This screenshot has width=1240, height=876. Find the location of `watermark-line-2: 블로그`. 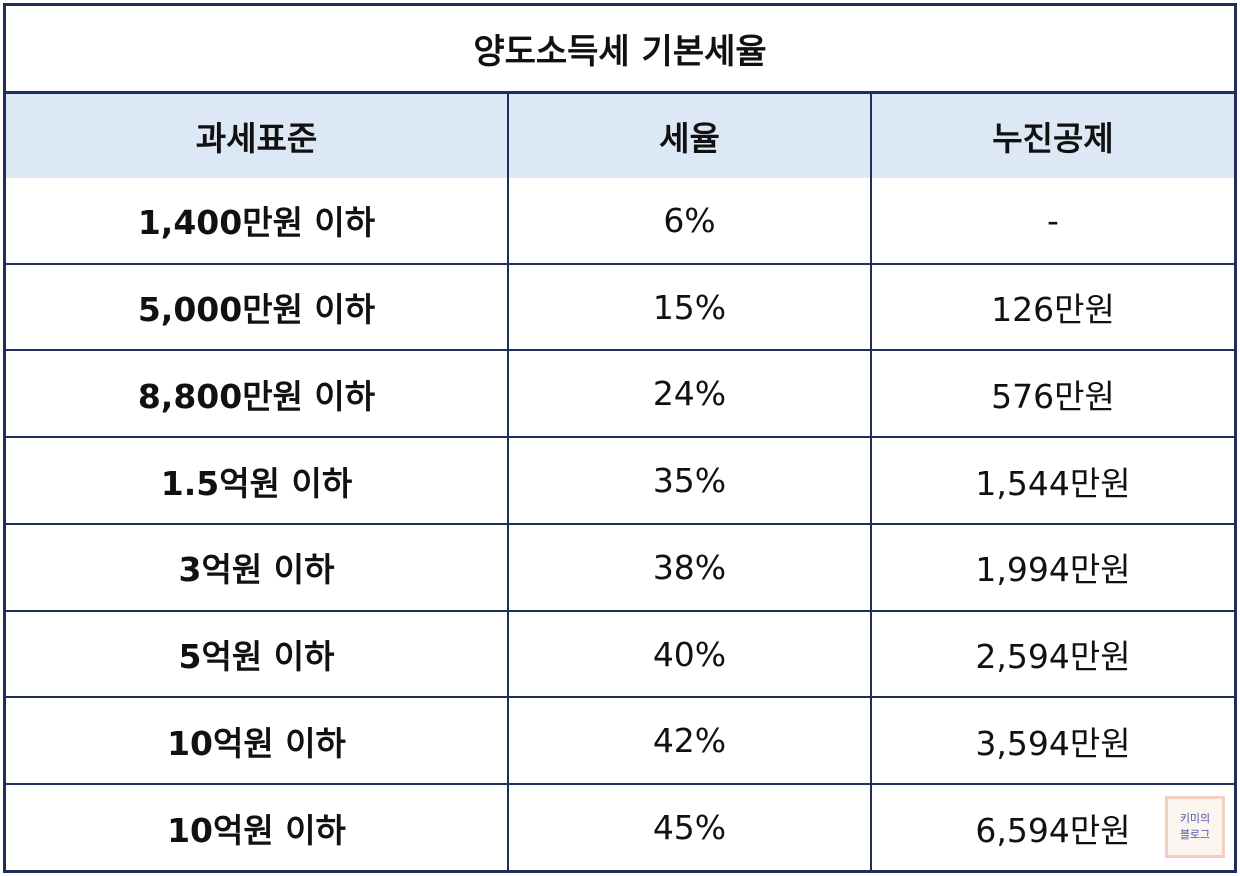

watermark-line-2: 블로그 is located at coordinates (1195, 834).